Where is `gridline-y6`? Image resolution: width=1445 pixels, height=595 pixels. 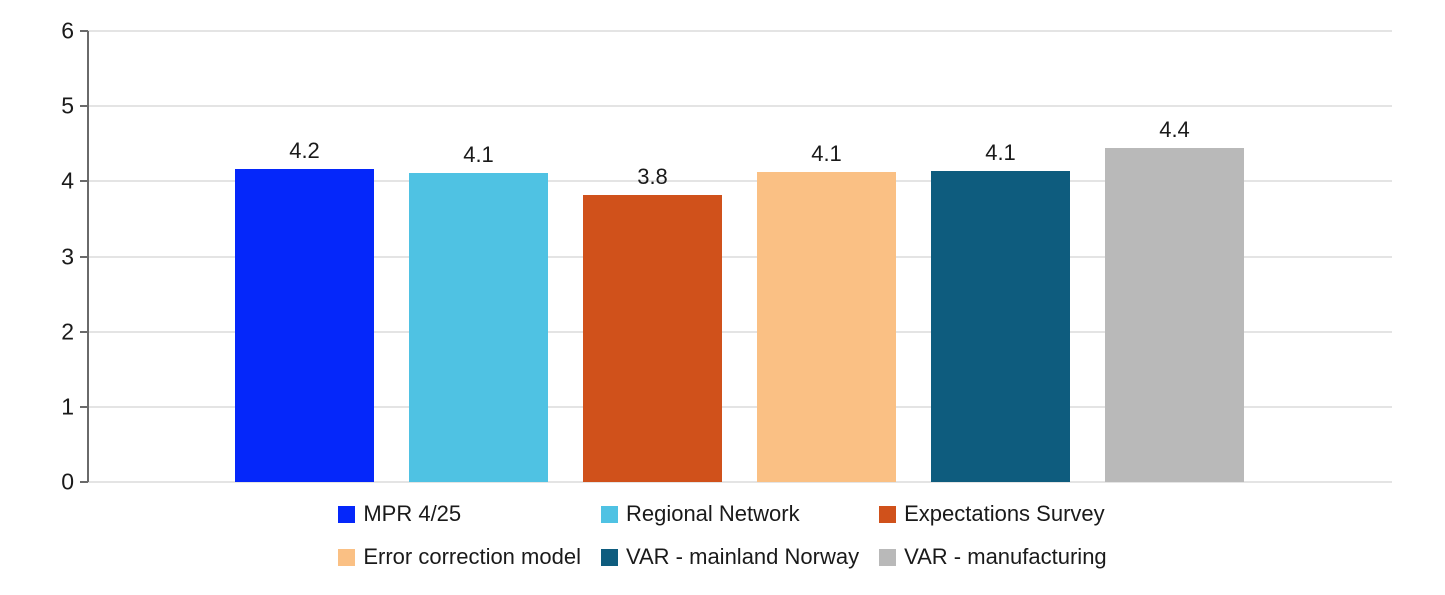 gridline-y6 is located at coordinates (740, 31).